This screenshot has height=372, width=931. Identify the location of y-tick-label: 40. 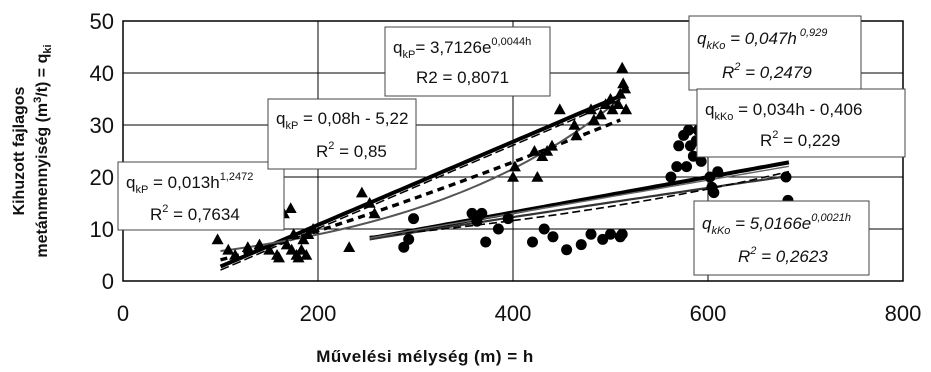
(102, 73).